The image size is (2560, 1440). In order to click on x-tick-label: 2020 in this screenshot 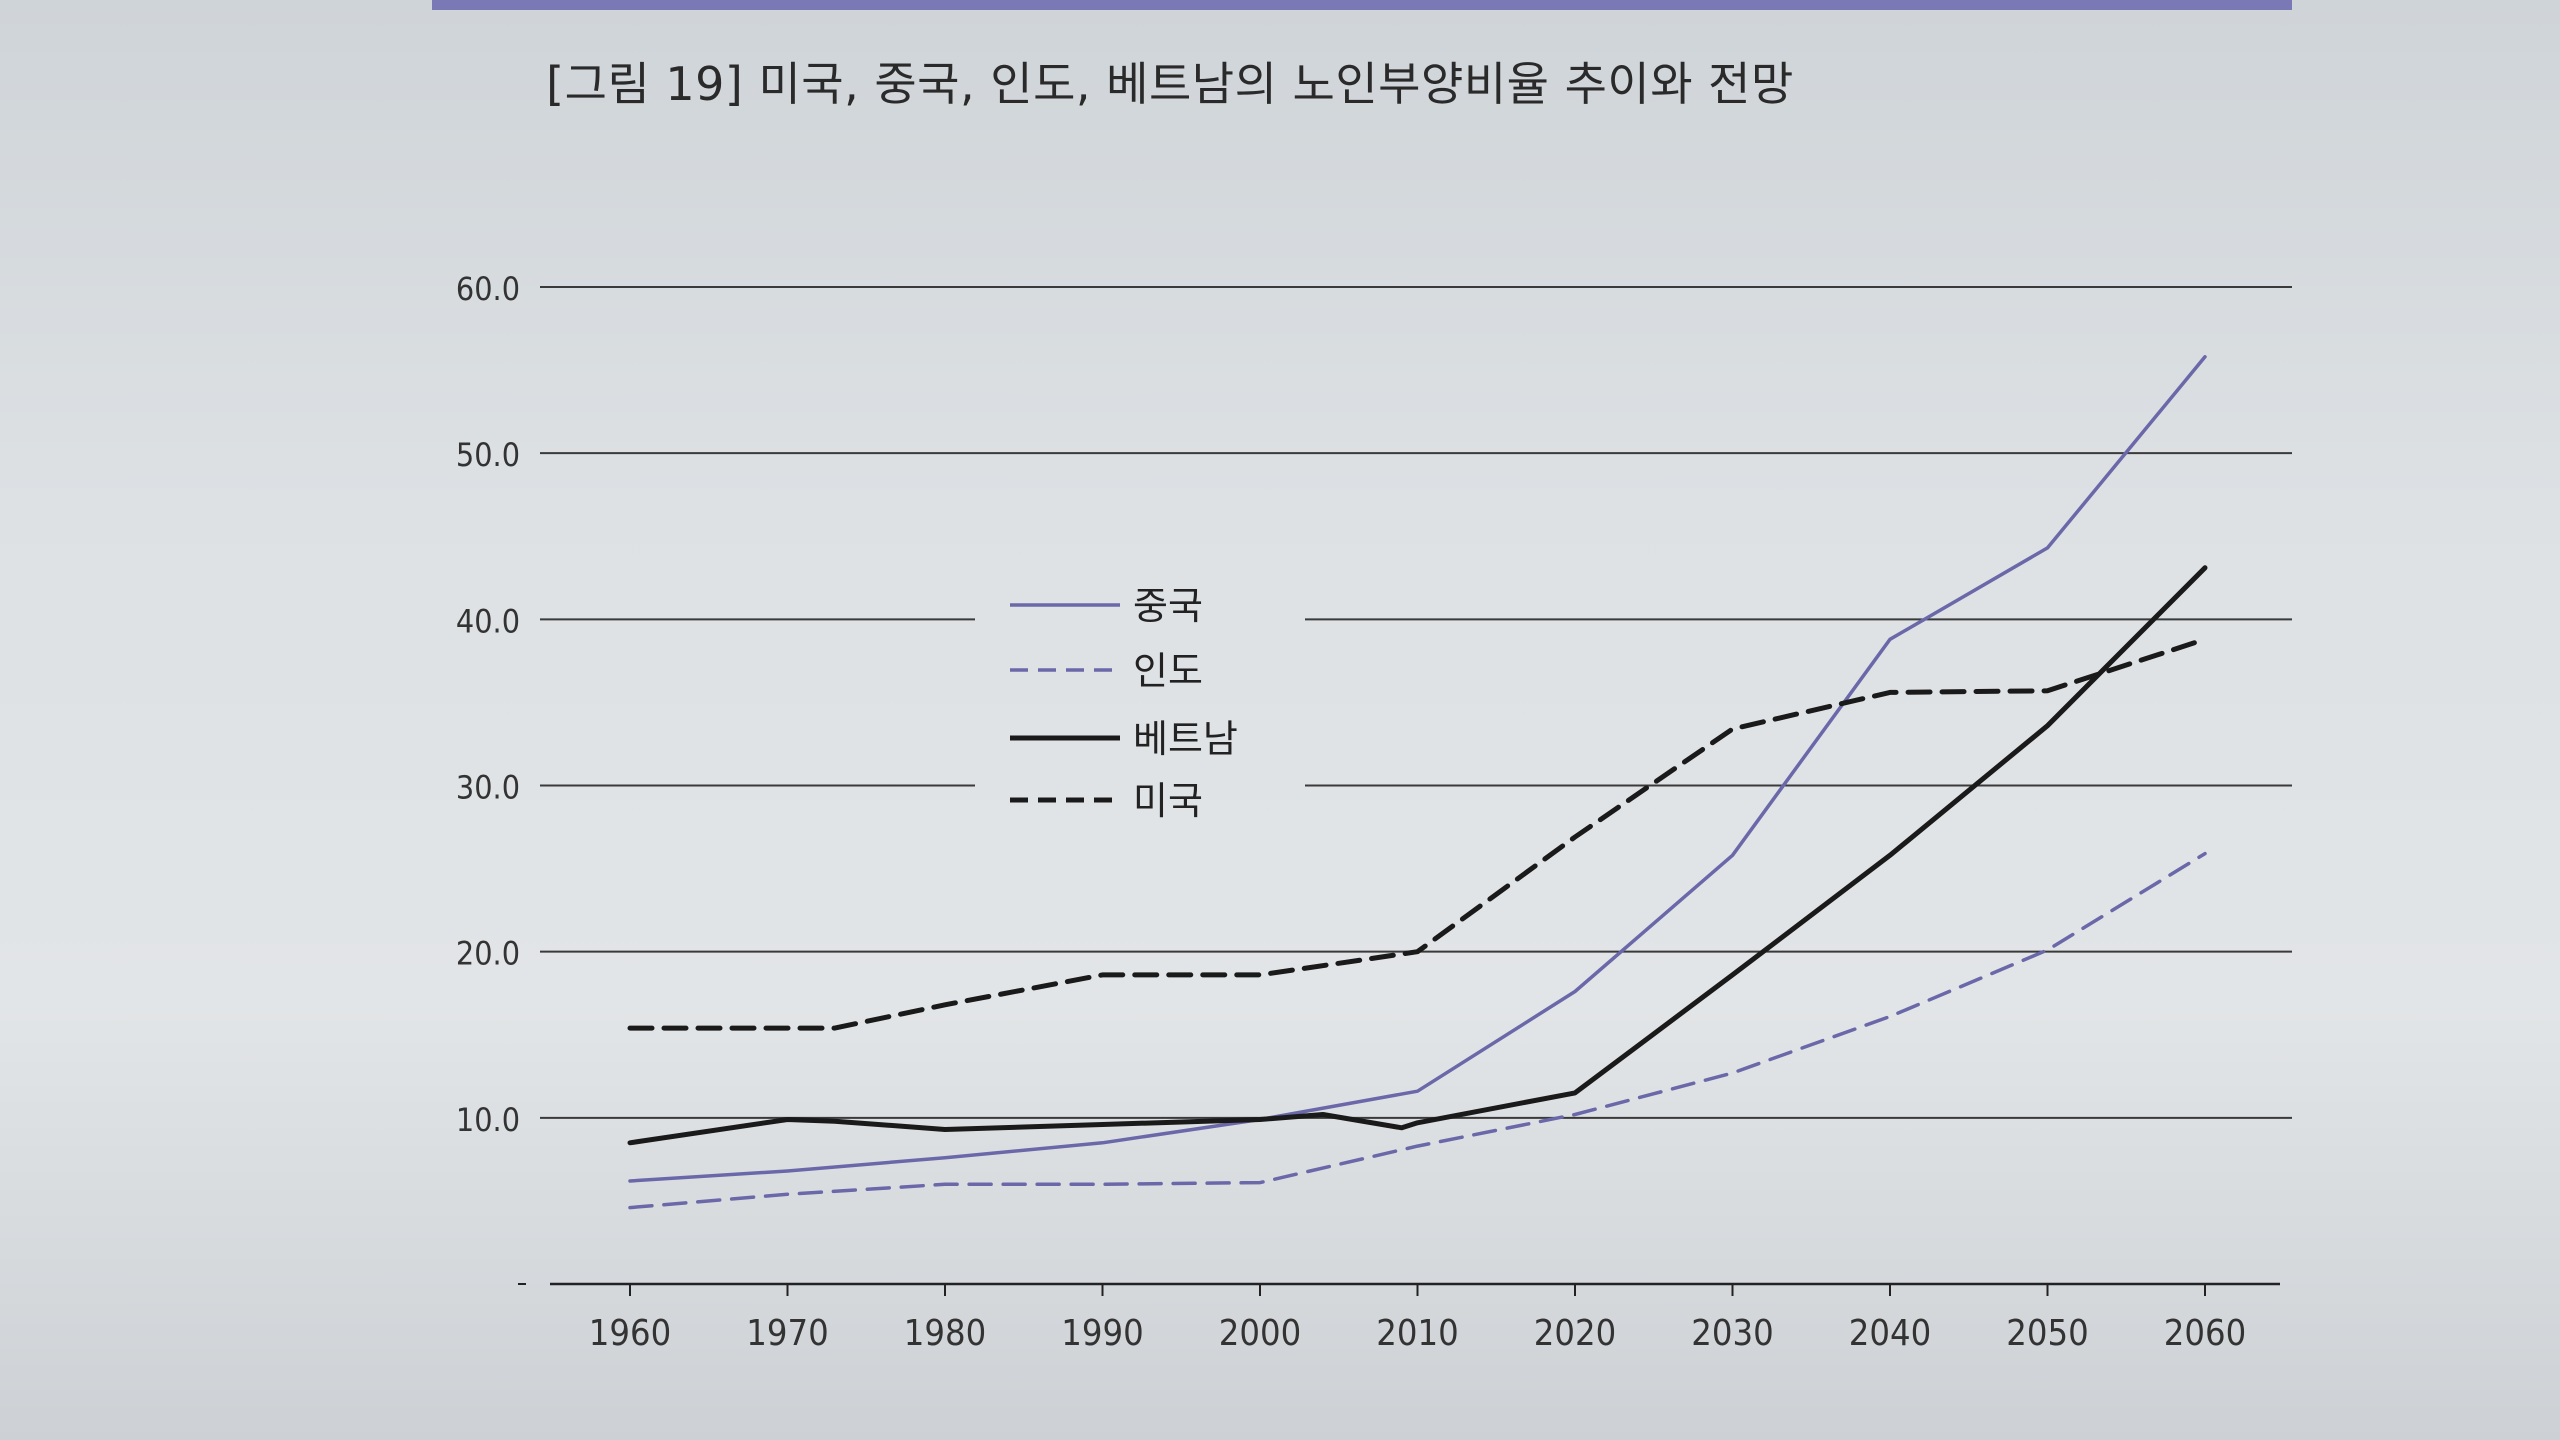, I will do `click(1575, 1333)`.